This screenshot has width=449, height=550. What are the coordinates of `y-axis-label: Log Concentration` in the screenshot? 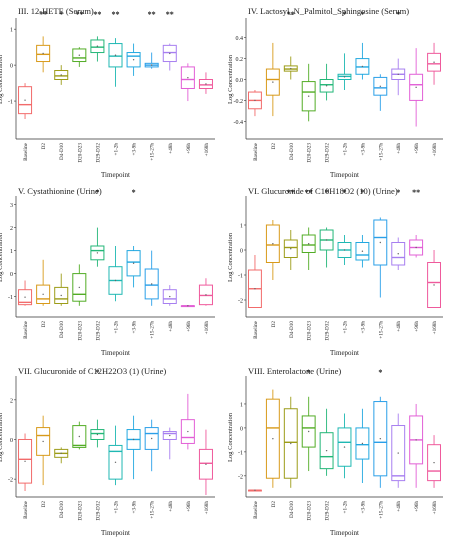 It's located at (230, 257).